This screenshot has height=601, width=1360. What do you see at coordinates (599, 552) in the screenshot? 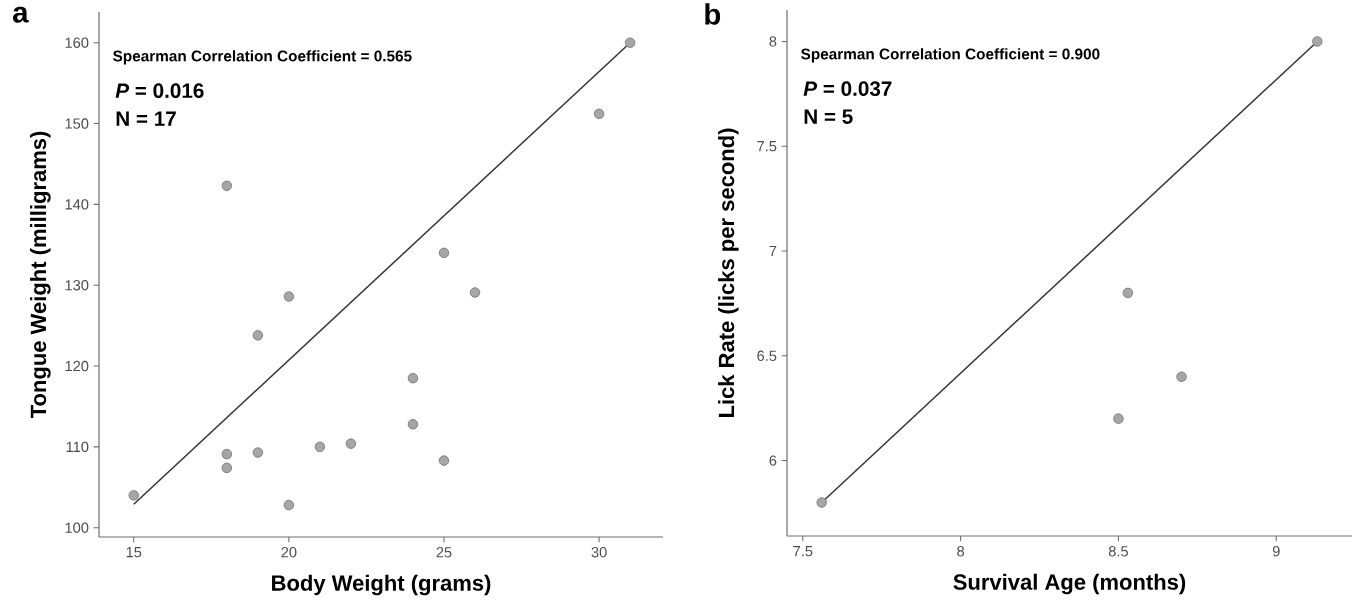
I see `x-tick-label: 30` at bounding box center [599, 552].